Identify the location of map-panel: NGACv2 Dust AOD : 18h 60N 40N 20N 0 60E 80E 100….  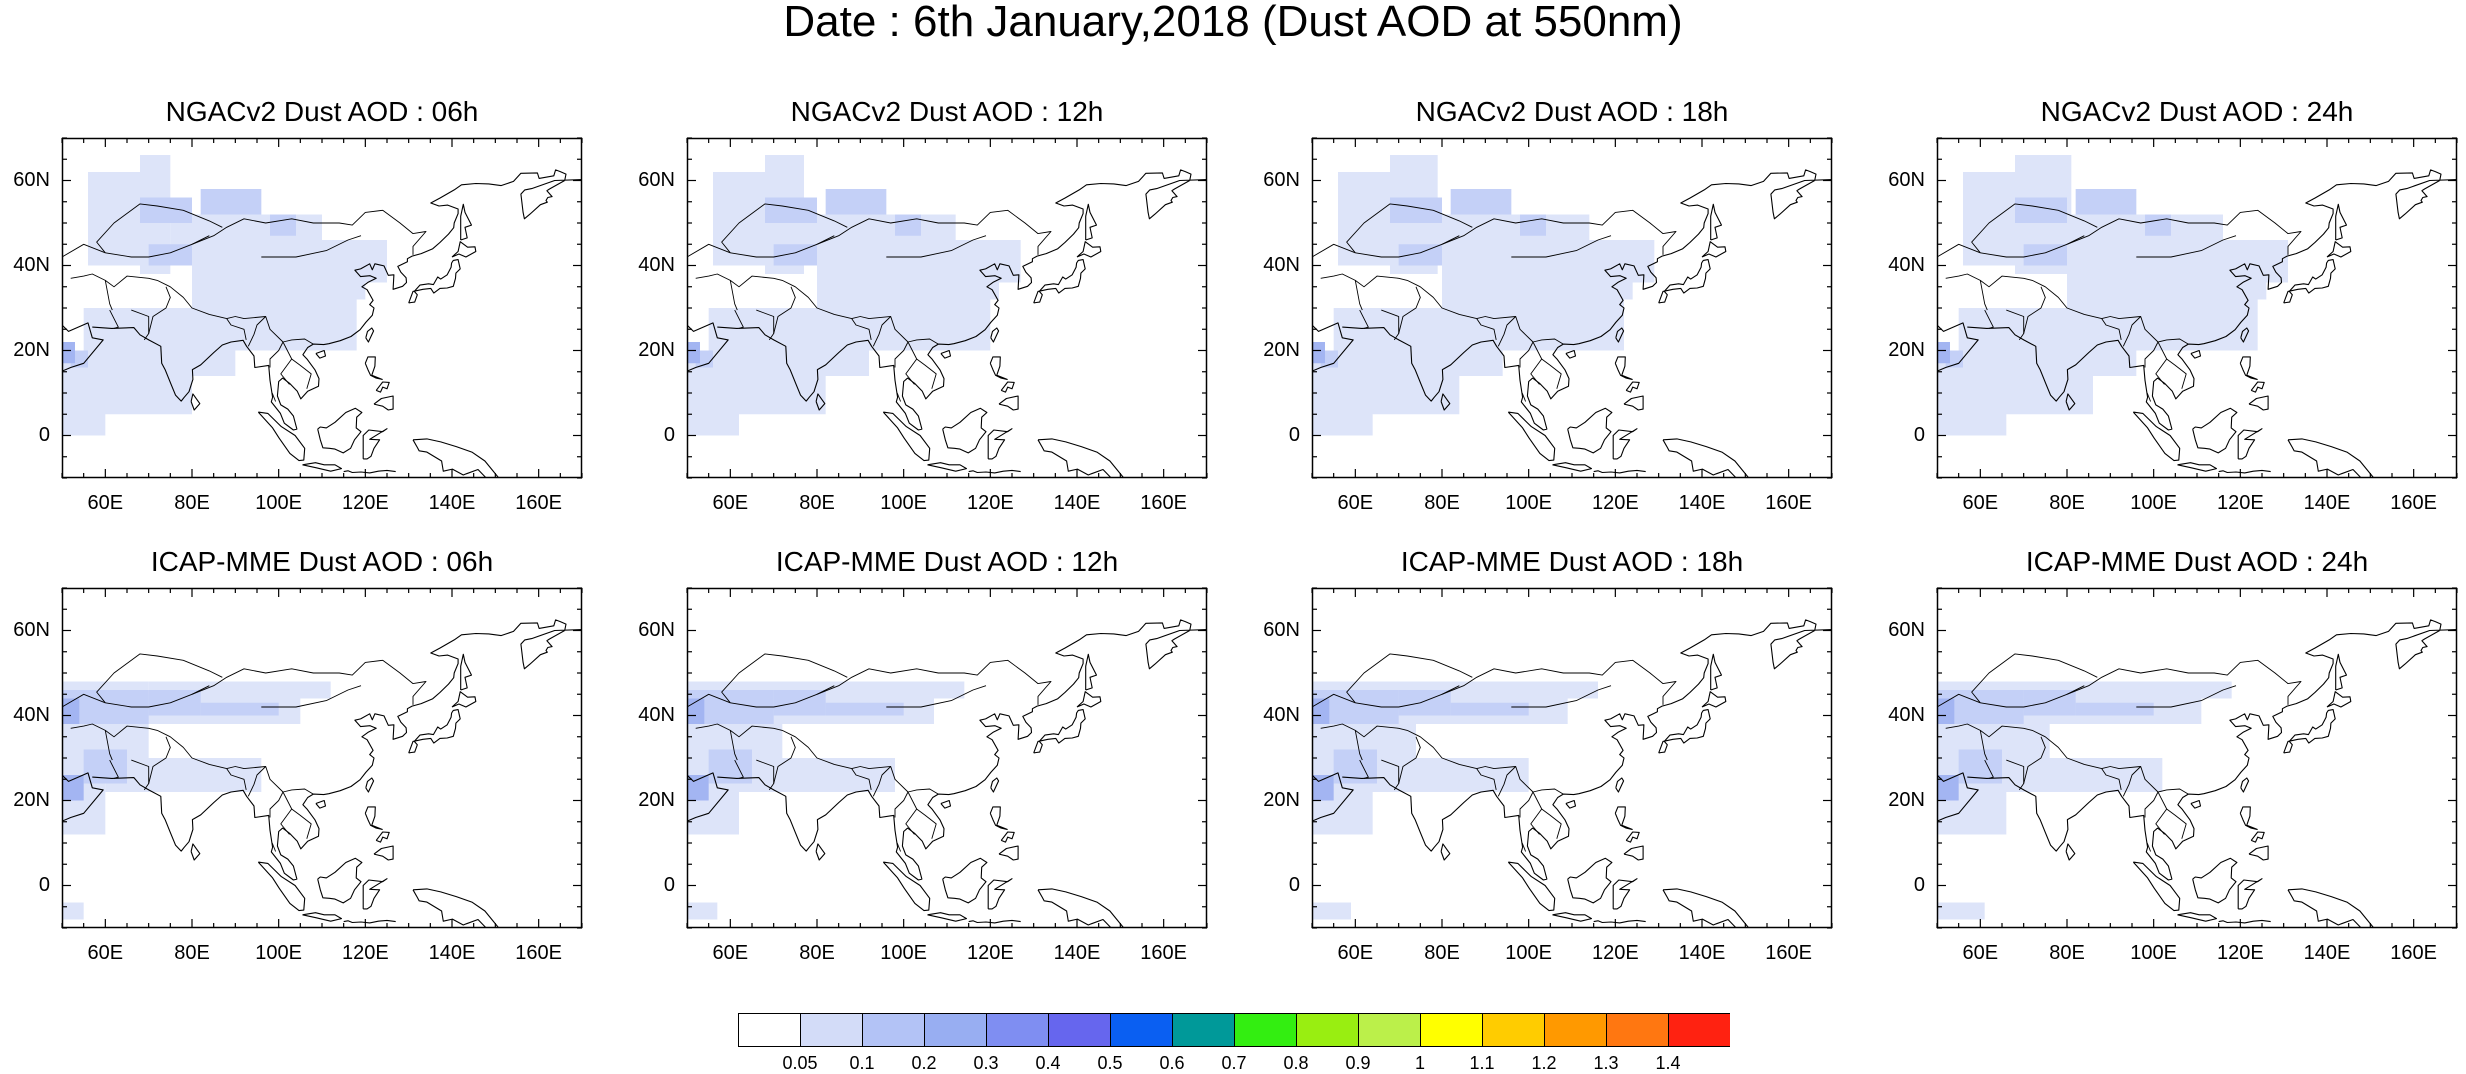
(1548, 305).